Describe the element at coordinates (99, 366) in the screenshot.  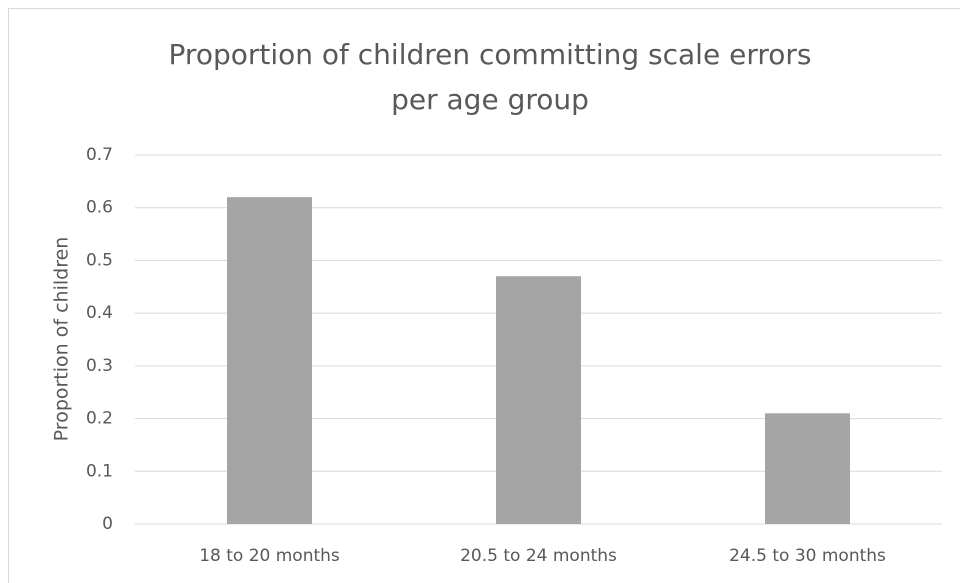
I see `y-tick-label: 0.3` at that location.